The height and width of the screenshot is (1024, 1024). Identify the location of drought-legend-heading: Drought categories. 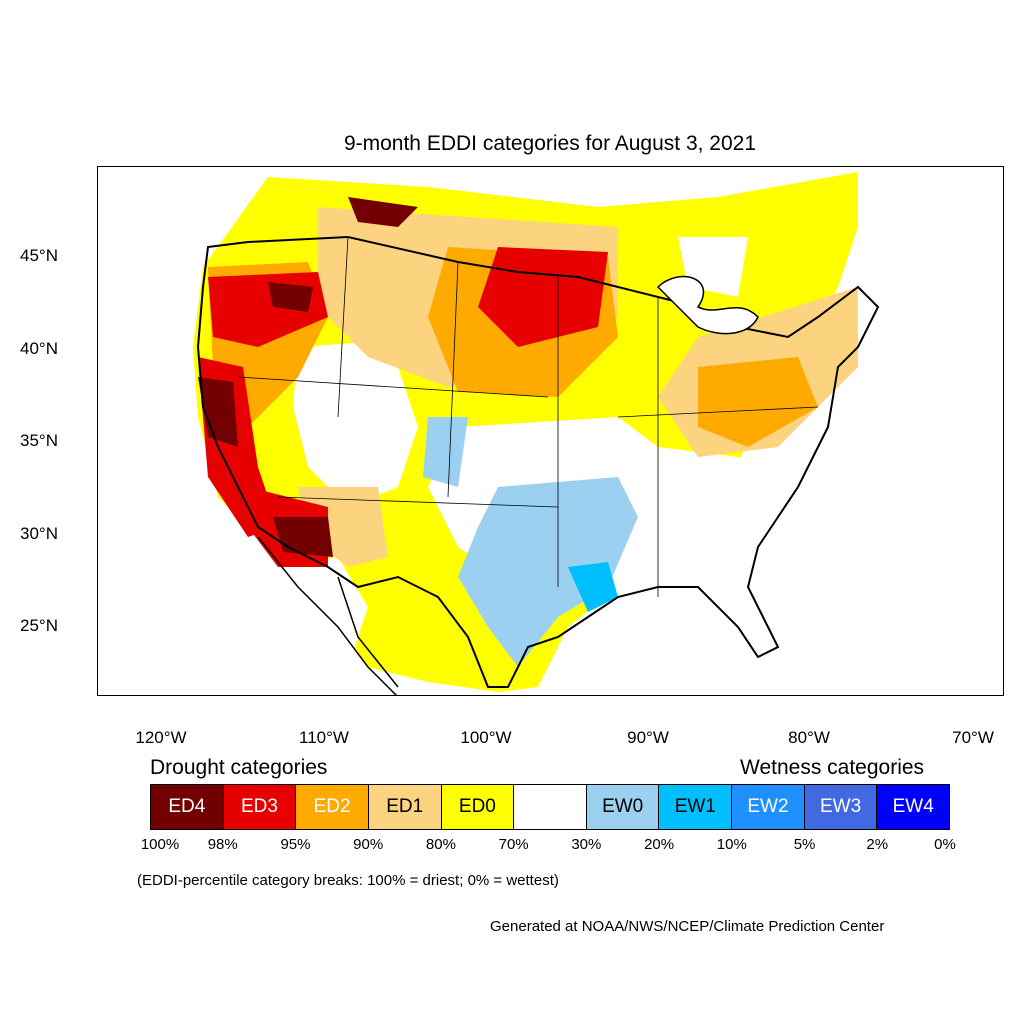
(239, 767).